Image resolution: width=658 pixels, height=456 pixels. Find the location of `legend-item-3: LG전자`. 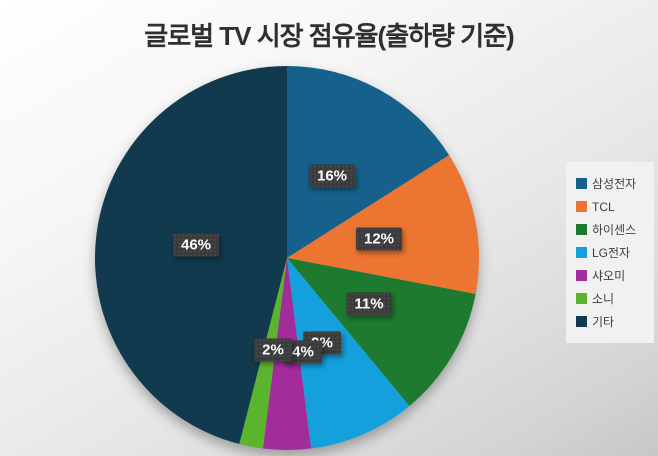

legend-item-3: LG전자 is located at coordinates (615, 252).